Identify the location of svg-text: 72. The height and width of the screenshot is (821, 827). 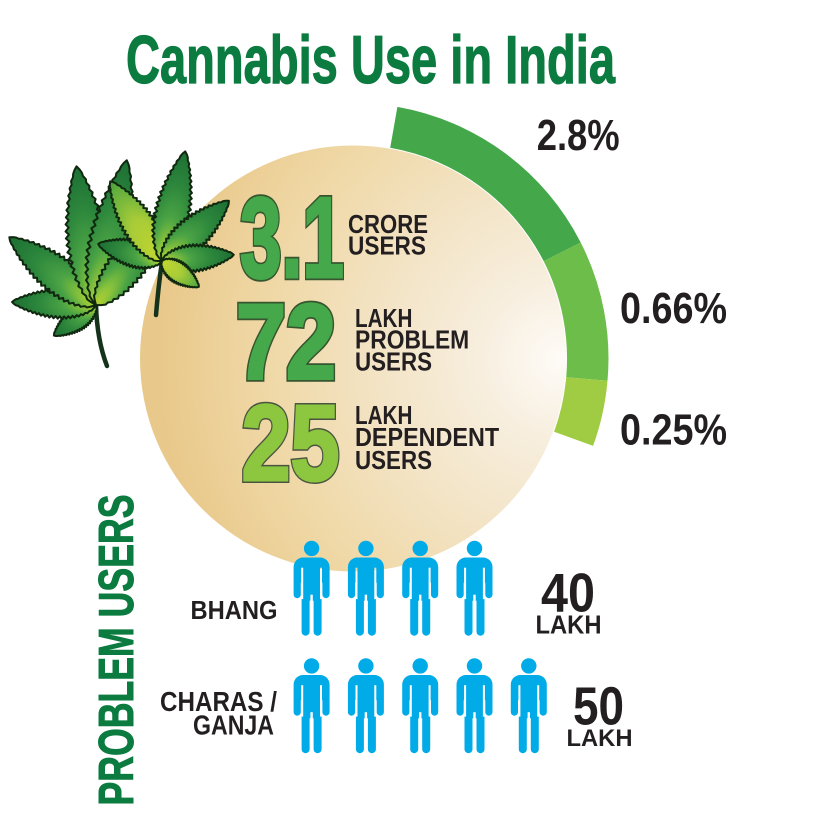
(286, 342).